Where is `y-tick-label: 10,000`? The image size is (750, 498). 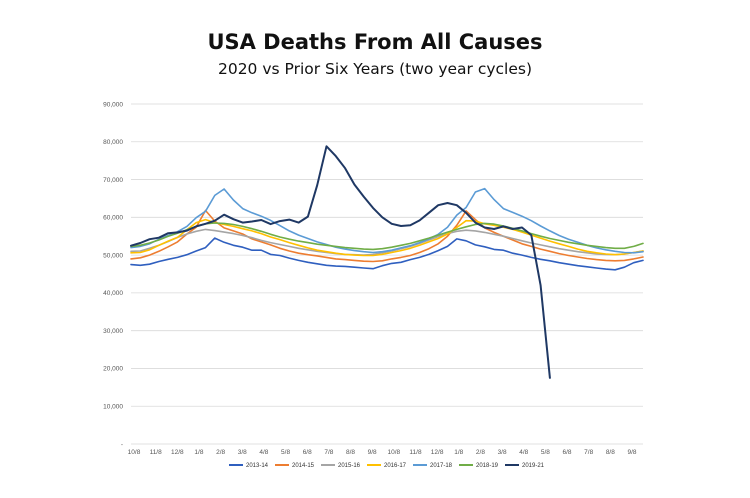 y-tick-label: 10,000 is located at coordinates (113, 407).